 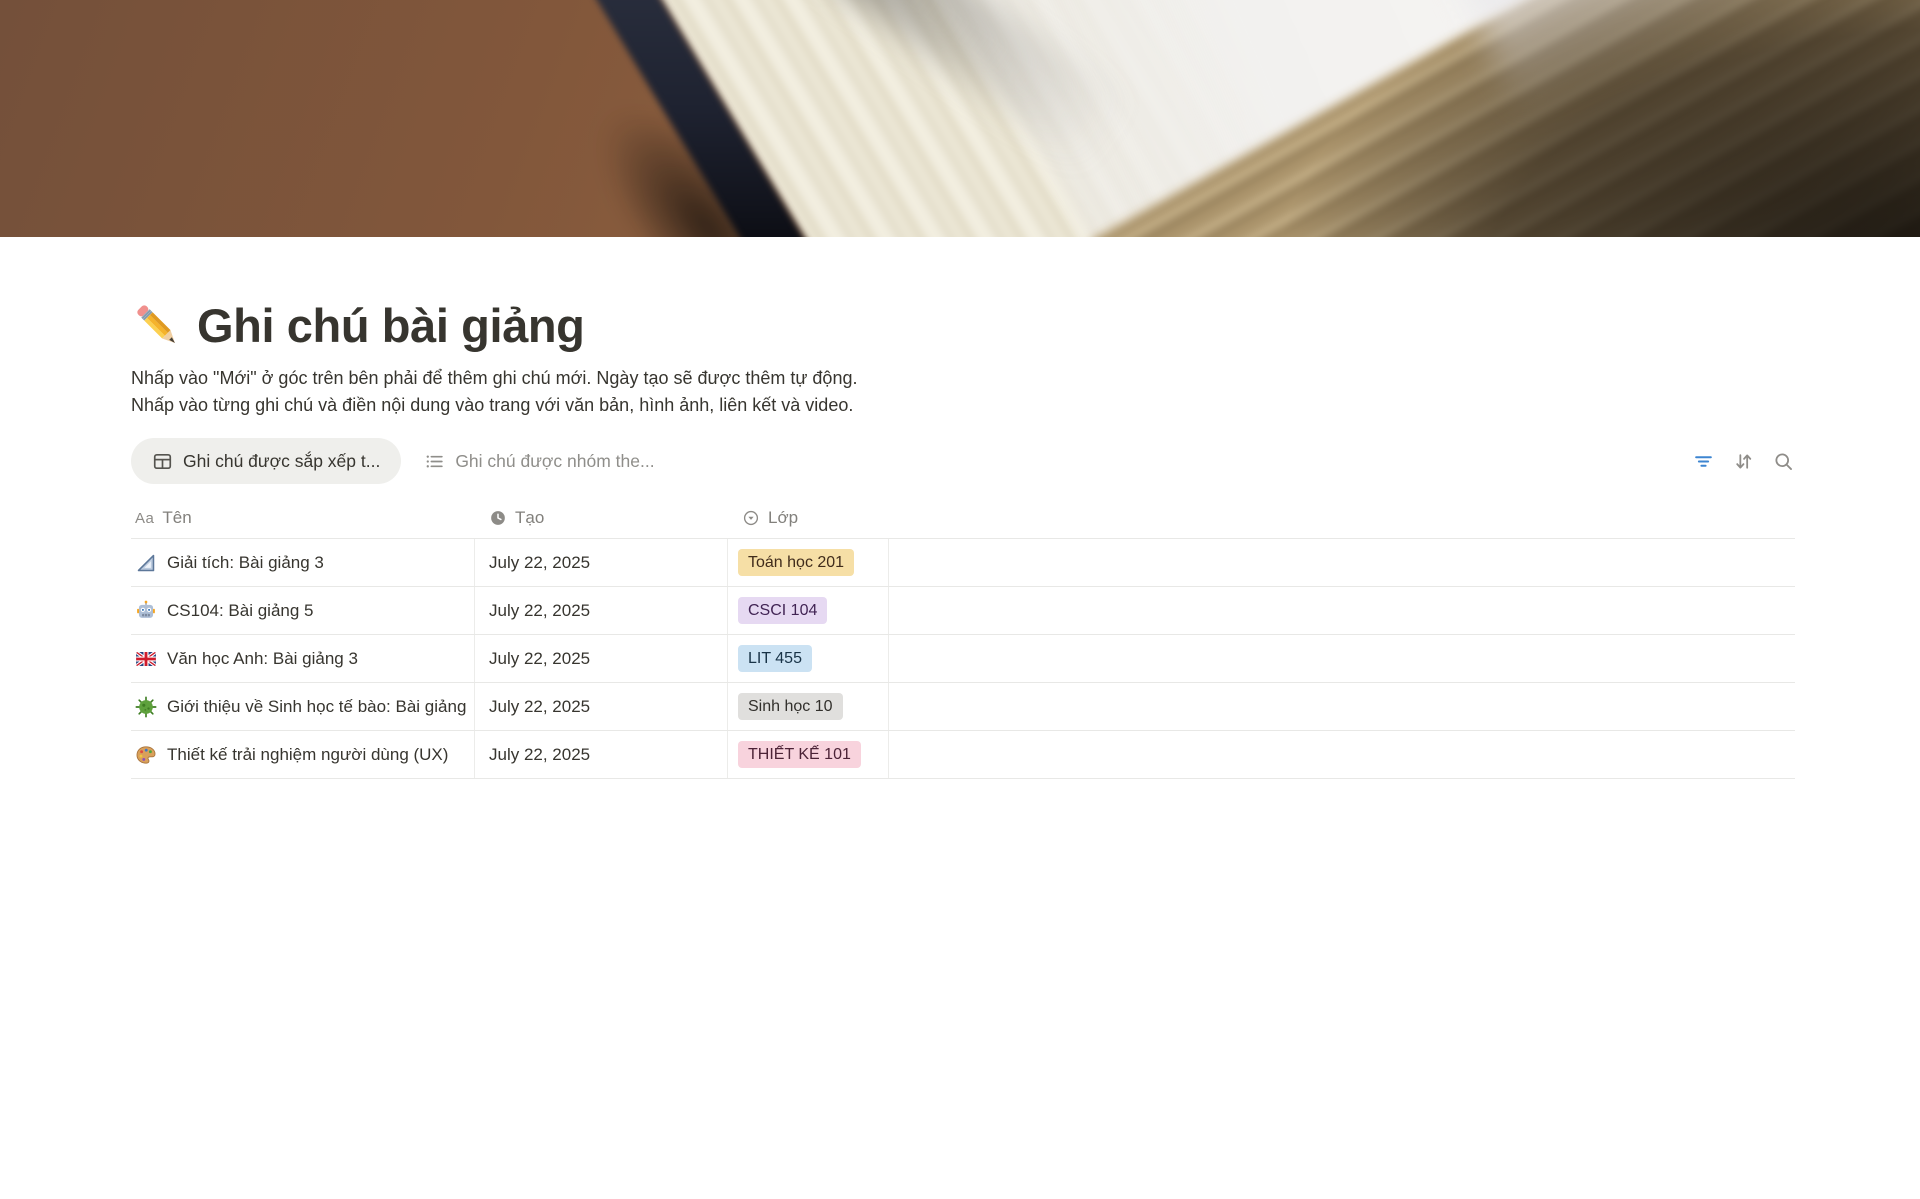 I want to click on class-tag: Sinh học 10, so click(x=790, y=706).